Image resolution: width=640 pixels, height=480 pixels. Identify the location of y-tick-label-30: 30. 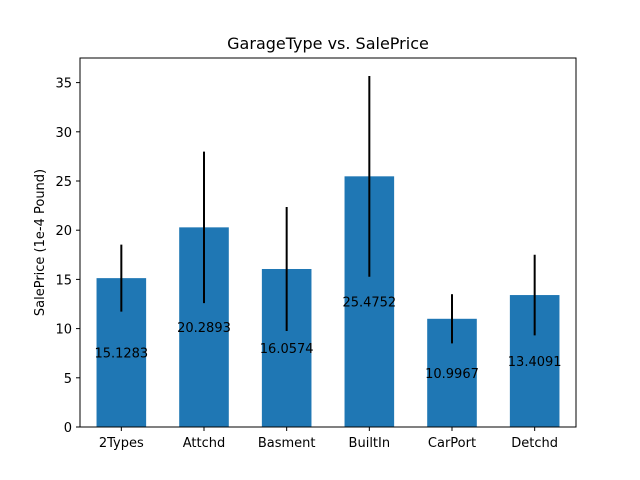
(63, 133).